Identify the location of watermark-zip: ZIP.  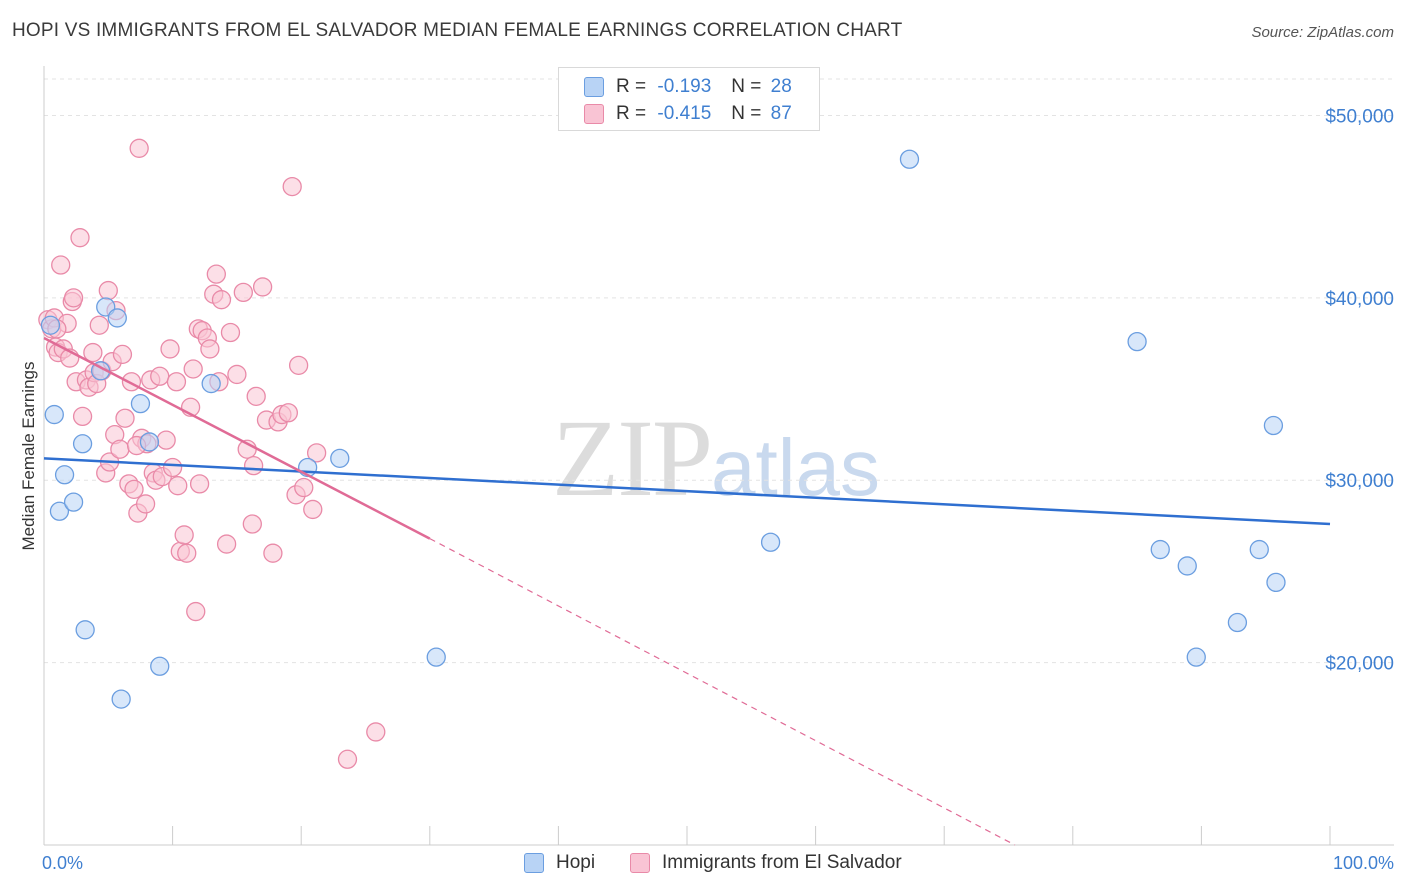
(632, 458).